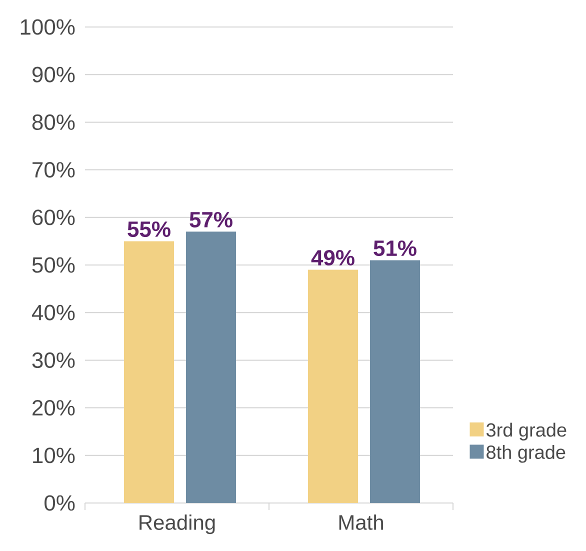 The width and height of the screenshot is (586, 551). What do you see at coordinates (53, 218) in the screenshot?
I see `y-tick-label: 60%` at bounding box center [53, 218].